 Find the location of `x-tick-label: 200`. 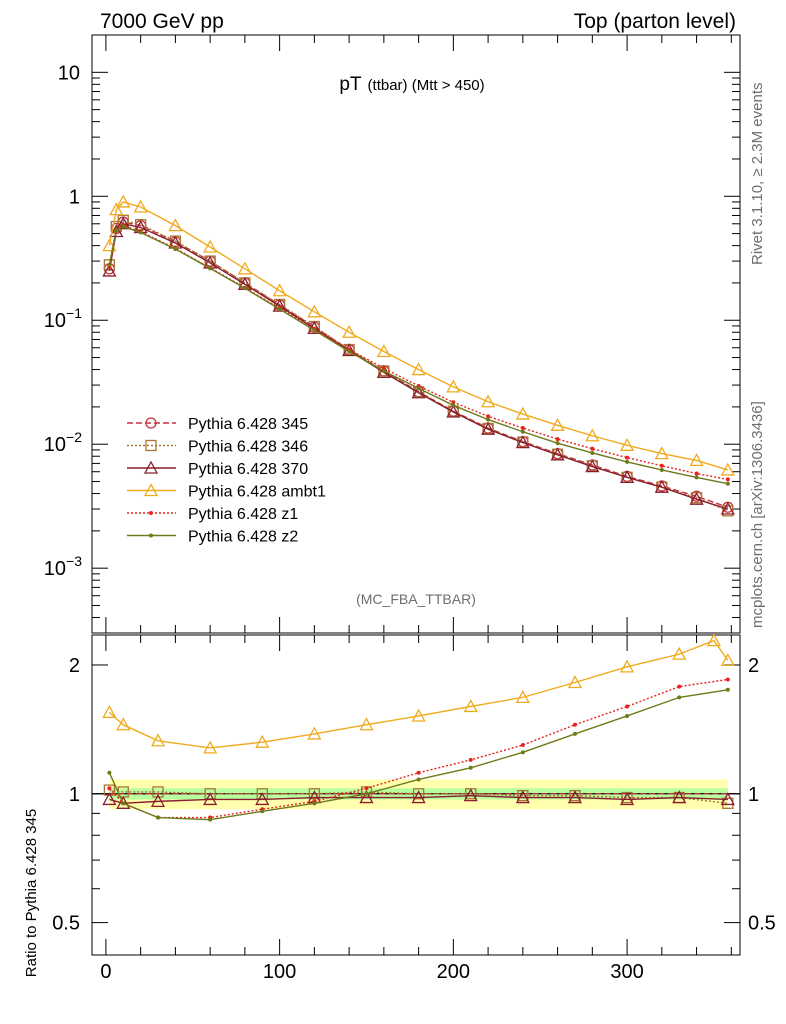

x-tick-label: 200 is located at coordinates (453, 972).